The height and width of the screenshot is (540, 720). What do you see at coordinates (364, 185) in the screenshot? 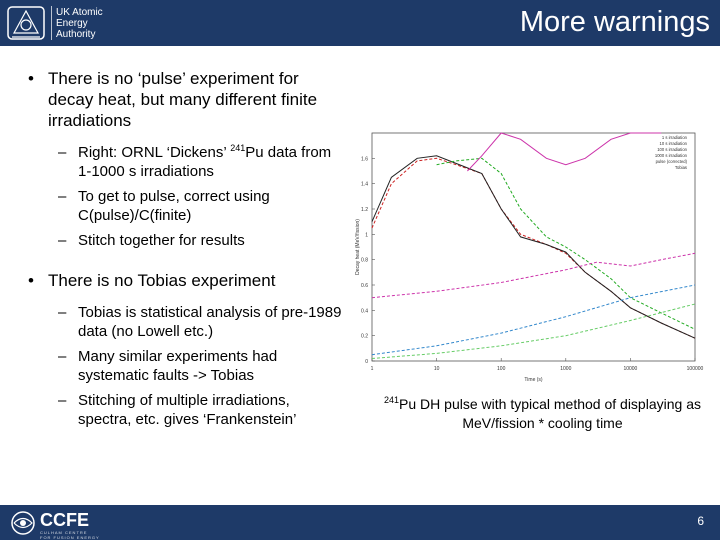
I see `y-tick-label: 1.4` at bounding box center [364, 185].